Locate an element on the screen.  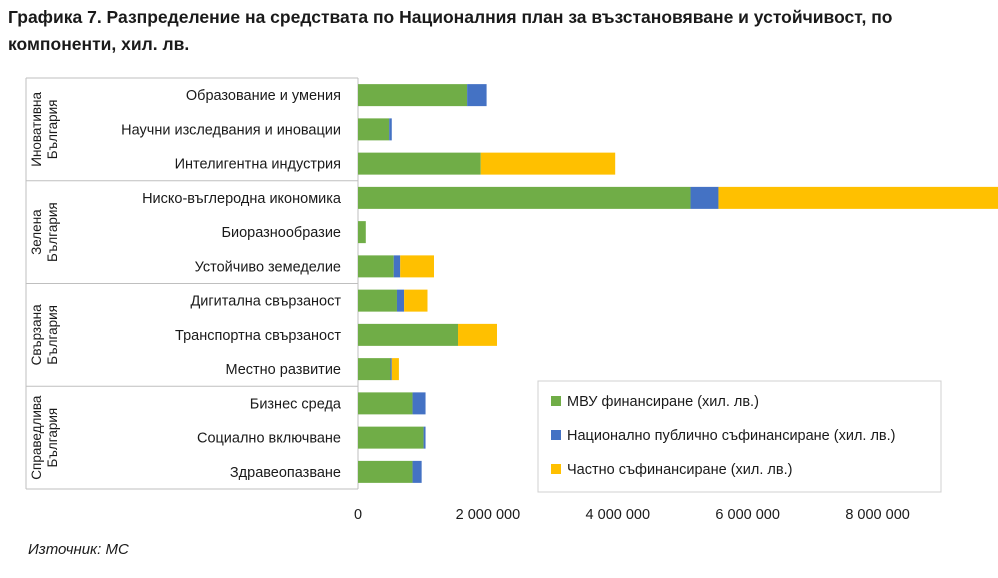
group-label: СправедливаБългария is located at coordinates (44, 437).